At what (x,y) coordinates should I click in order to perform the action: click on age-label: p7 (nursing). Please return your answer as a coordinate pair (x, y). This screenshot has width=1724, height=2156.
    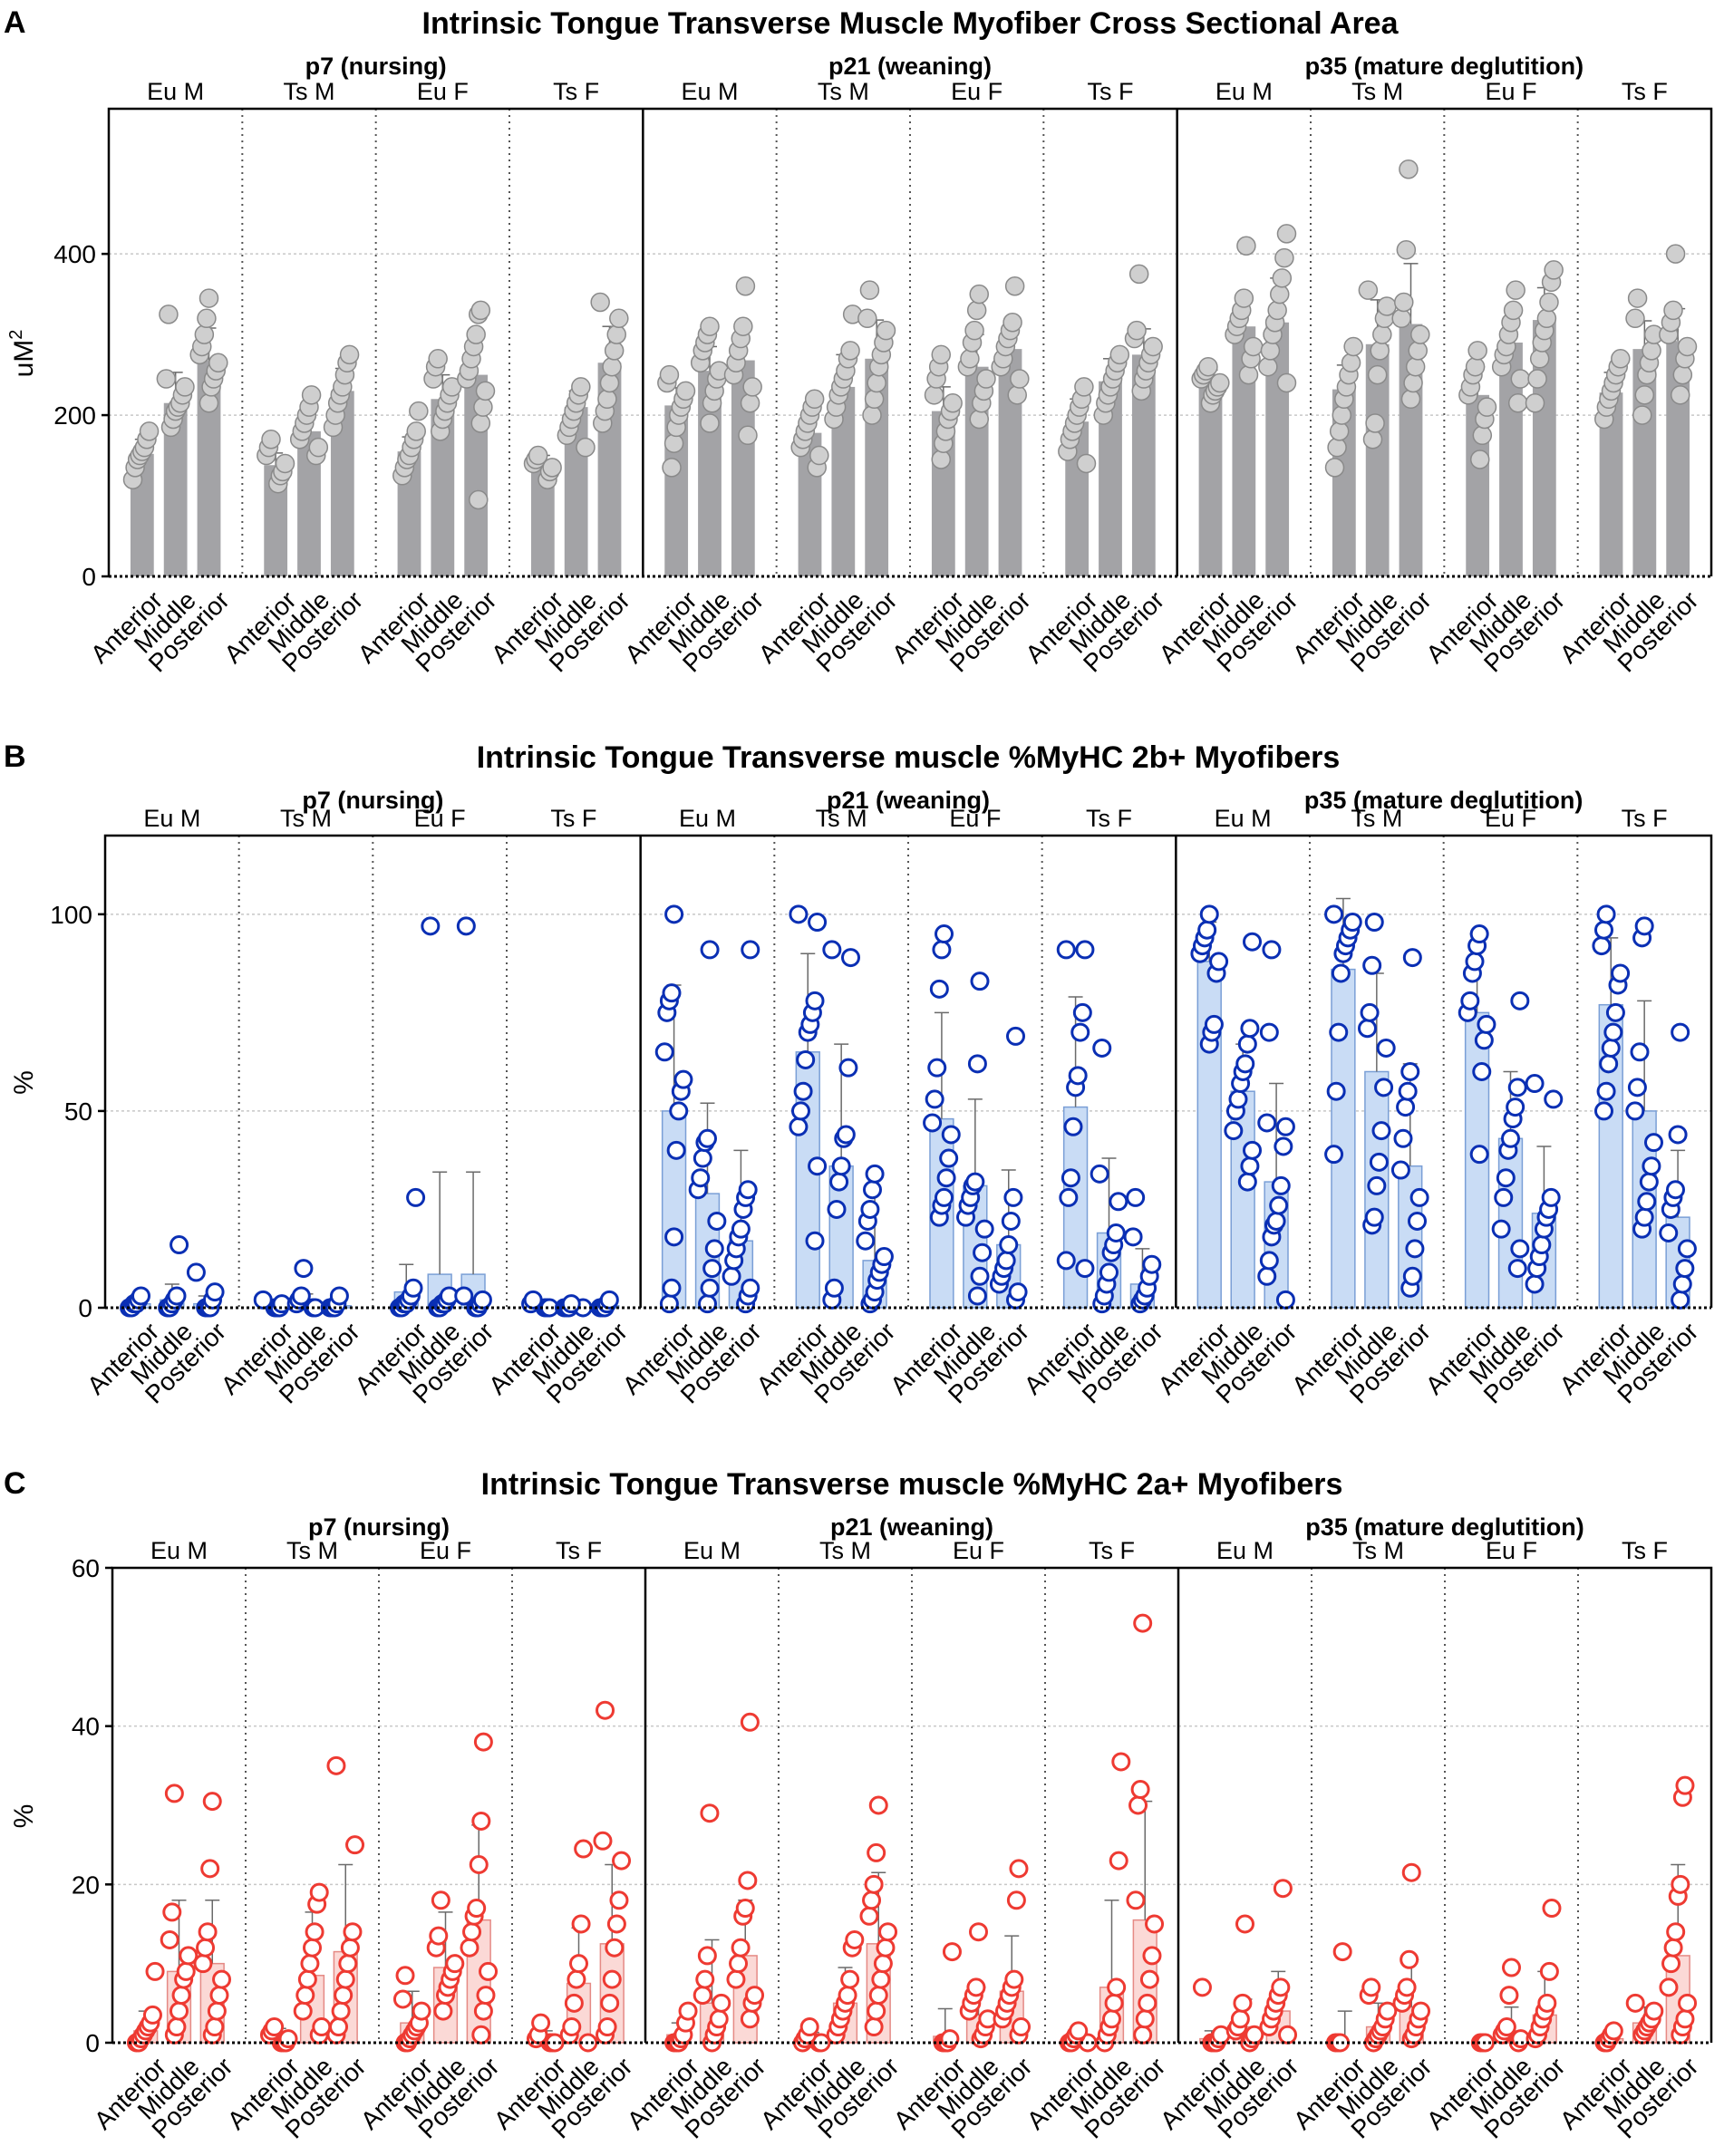
    Looking at the image, I should click on (373, 800).